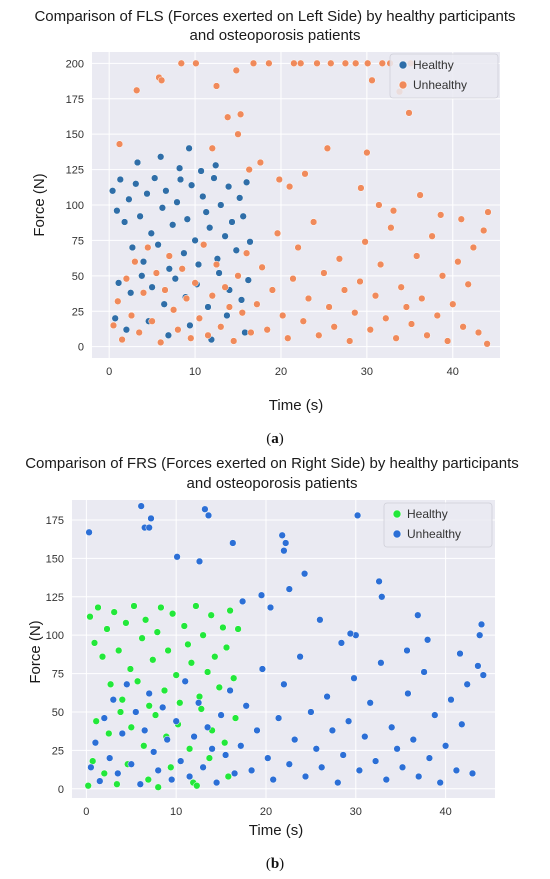 The image size is (550, 879). What do you see at coordinates (434, 534) in the screenshot?
I see `chart-b-legend-label-unhealthy: Unhealthy` at bounding box center [434, 534].